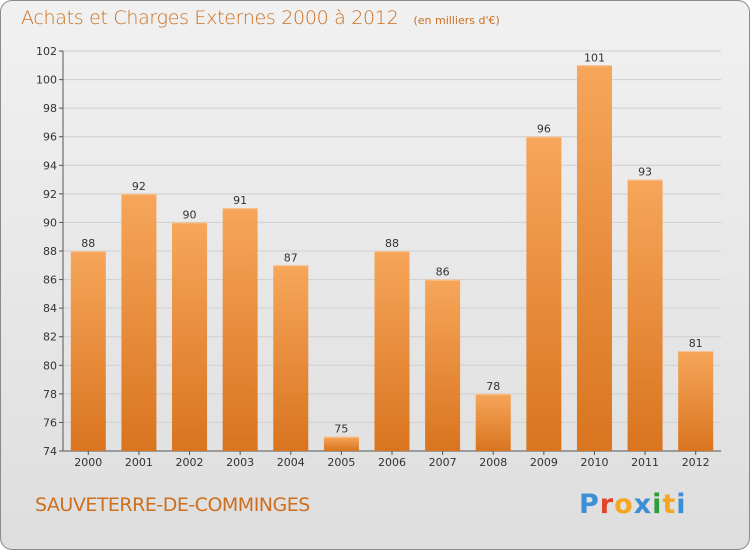  I want to click on data-label: 86, so click(443, 272).